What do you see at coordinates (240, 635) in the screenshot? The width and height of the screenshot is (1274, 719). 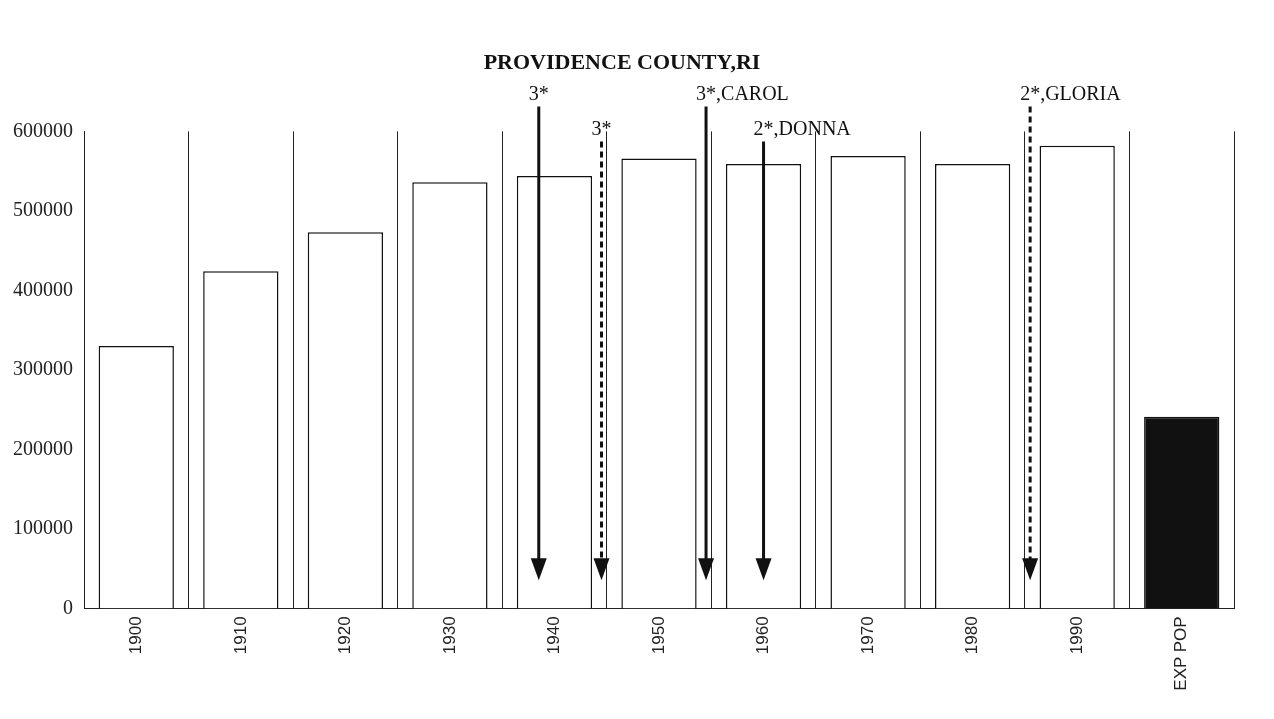 I see `x-tick-label: 1910` at bounding box center [240, 635].